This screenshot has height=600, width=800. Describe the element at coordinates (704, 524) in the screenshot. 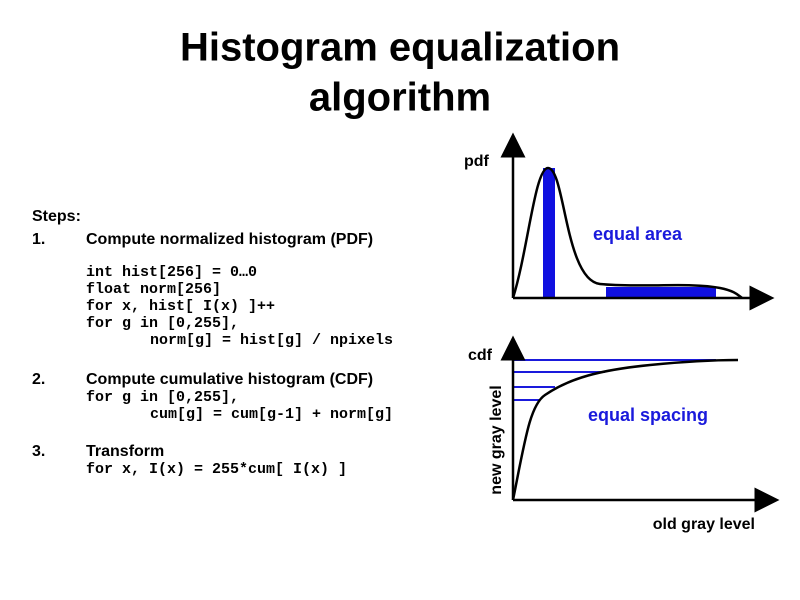

I see `x-label: old gray level` at that location.